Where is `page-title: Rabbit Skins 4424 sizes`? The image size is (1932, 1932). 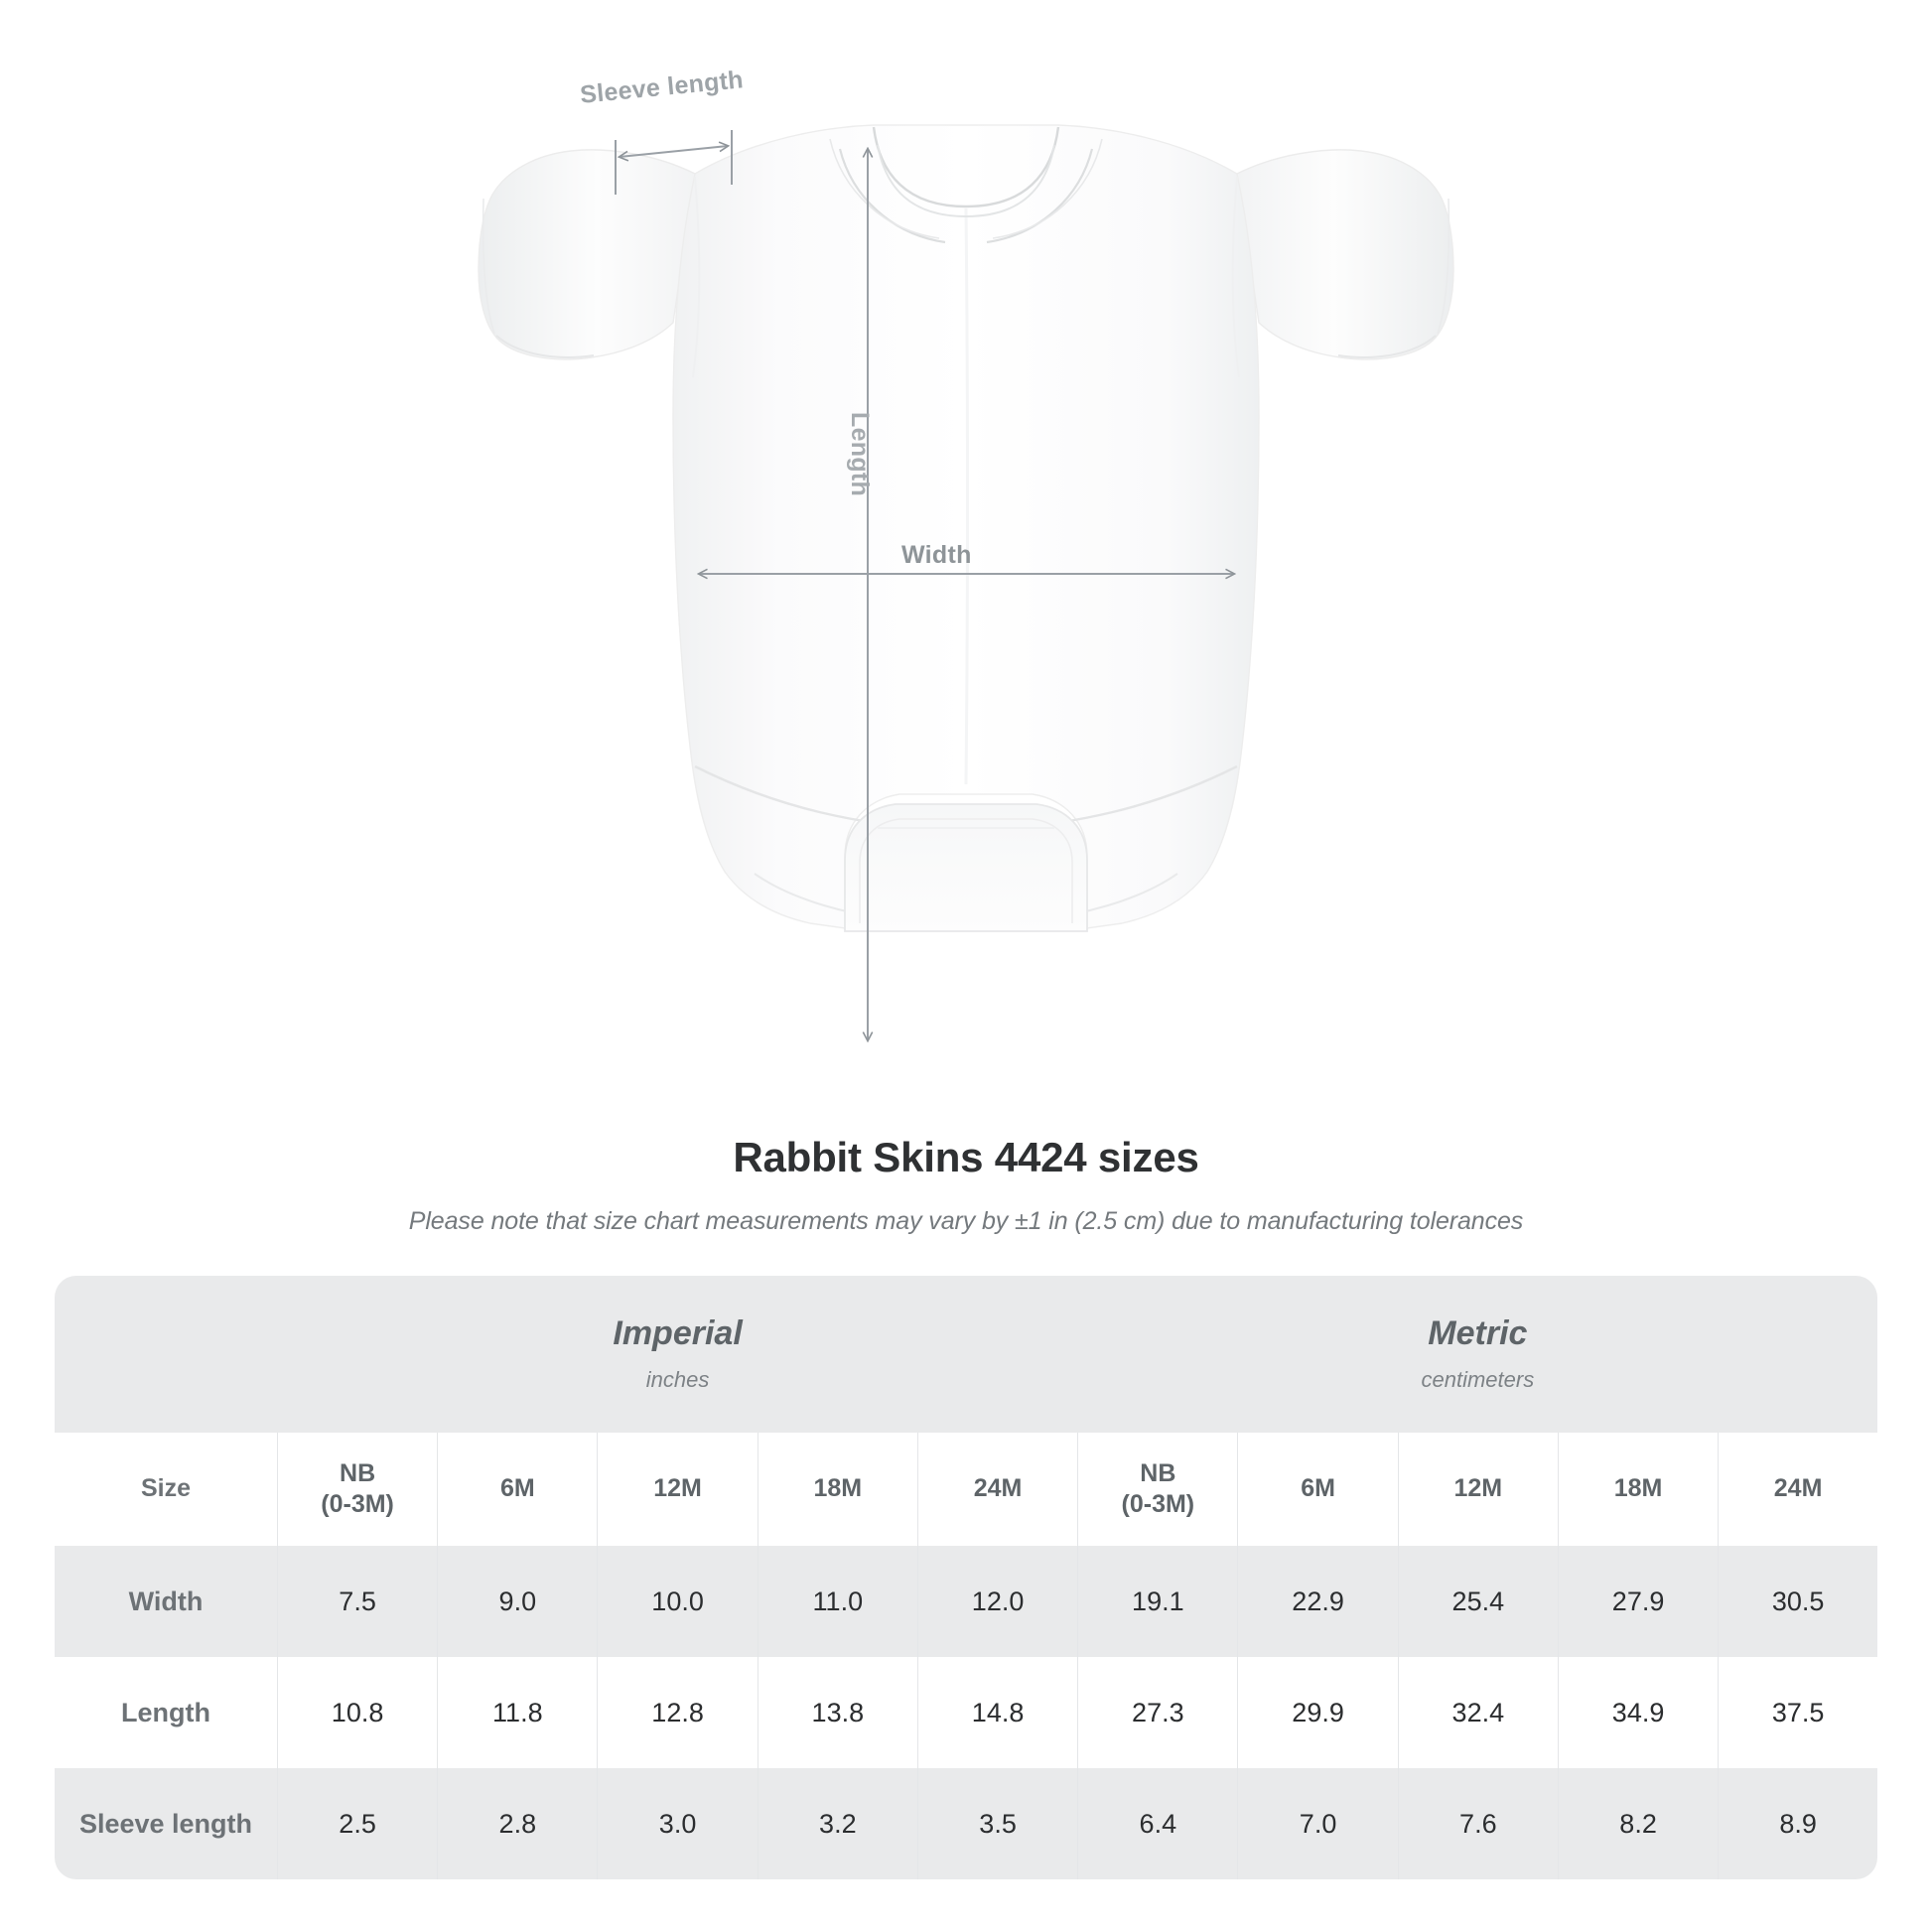
page-title: Rabbit Skins 4424 sizes is located at coordinates (966, 1157).